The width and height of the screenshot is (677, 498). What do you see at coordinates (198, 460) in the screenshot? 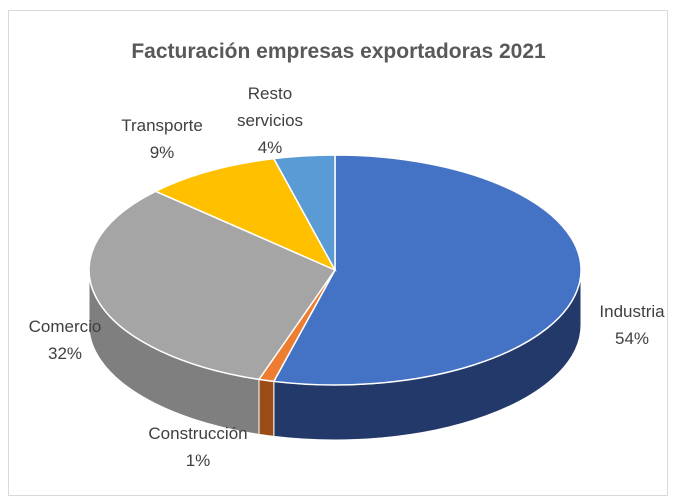
I see `slice-value-label: 1%` at bounding box center [198, 460].